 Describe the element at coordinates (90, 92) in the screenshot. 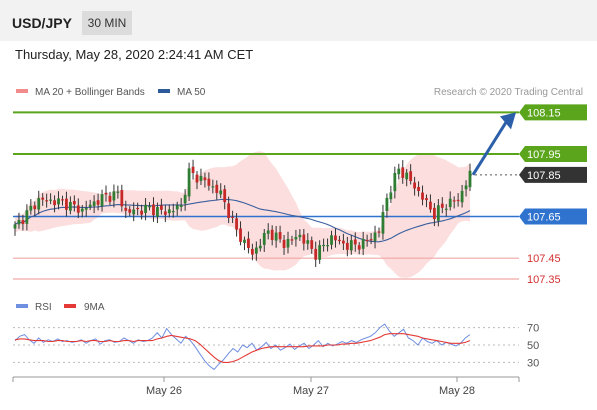

I see `bollinger-legend-label: MA 20 + Bollinger Bands` at that location.